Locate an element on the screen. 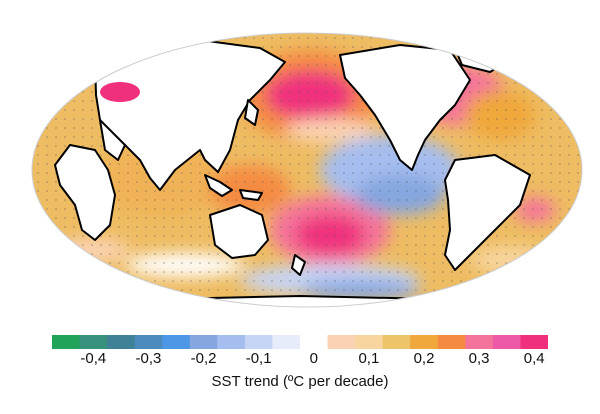 This screenshot has height=414, width=600. colorbar is located at coordinates (300, 342).